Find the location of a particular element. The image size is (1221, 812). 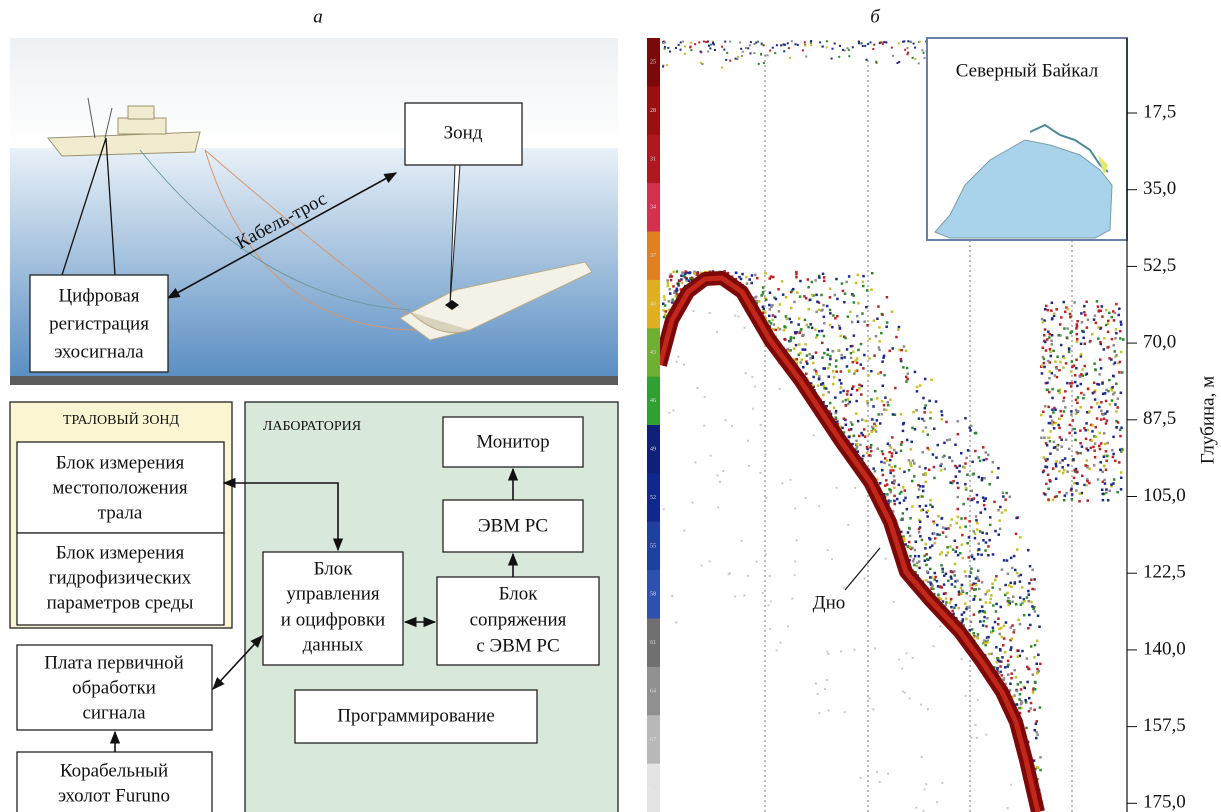

ship is located at coordinates (124, 127).